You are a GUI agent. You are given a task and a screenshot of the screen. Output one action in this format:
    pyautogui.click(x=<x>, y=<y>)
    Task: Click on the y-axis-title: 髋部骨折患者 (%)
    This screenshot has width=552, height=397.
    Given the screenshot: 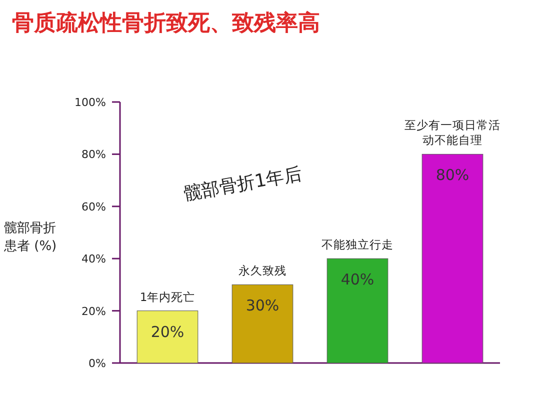 What is the action you would take?
    pyautogui.click(x=30, y=237)
    